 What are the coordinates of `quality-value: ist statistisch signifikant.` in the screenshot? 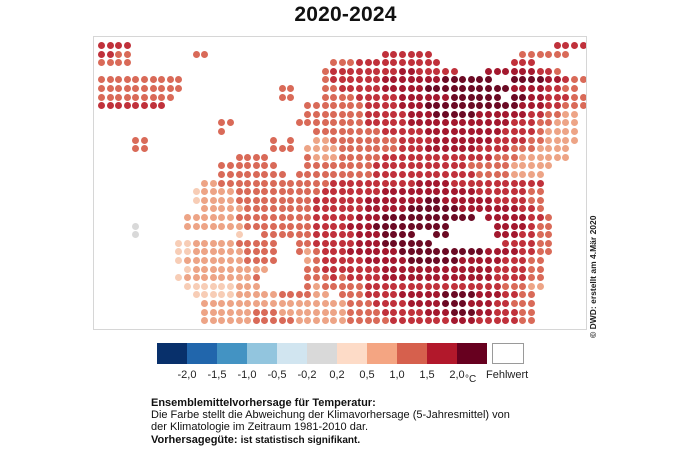 It's located at (300, 440).